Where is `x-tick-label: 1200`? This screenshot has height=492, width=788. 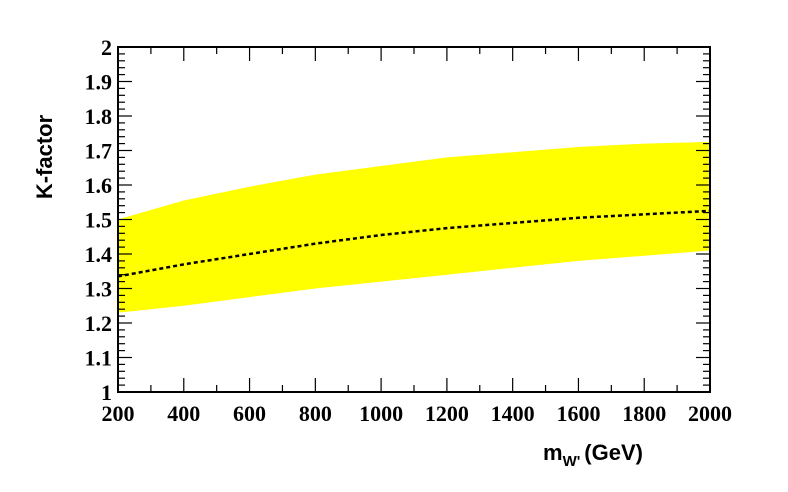
x-tick-label: 1200 is located at coordinates (447, 413).